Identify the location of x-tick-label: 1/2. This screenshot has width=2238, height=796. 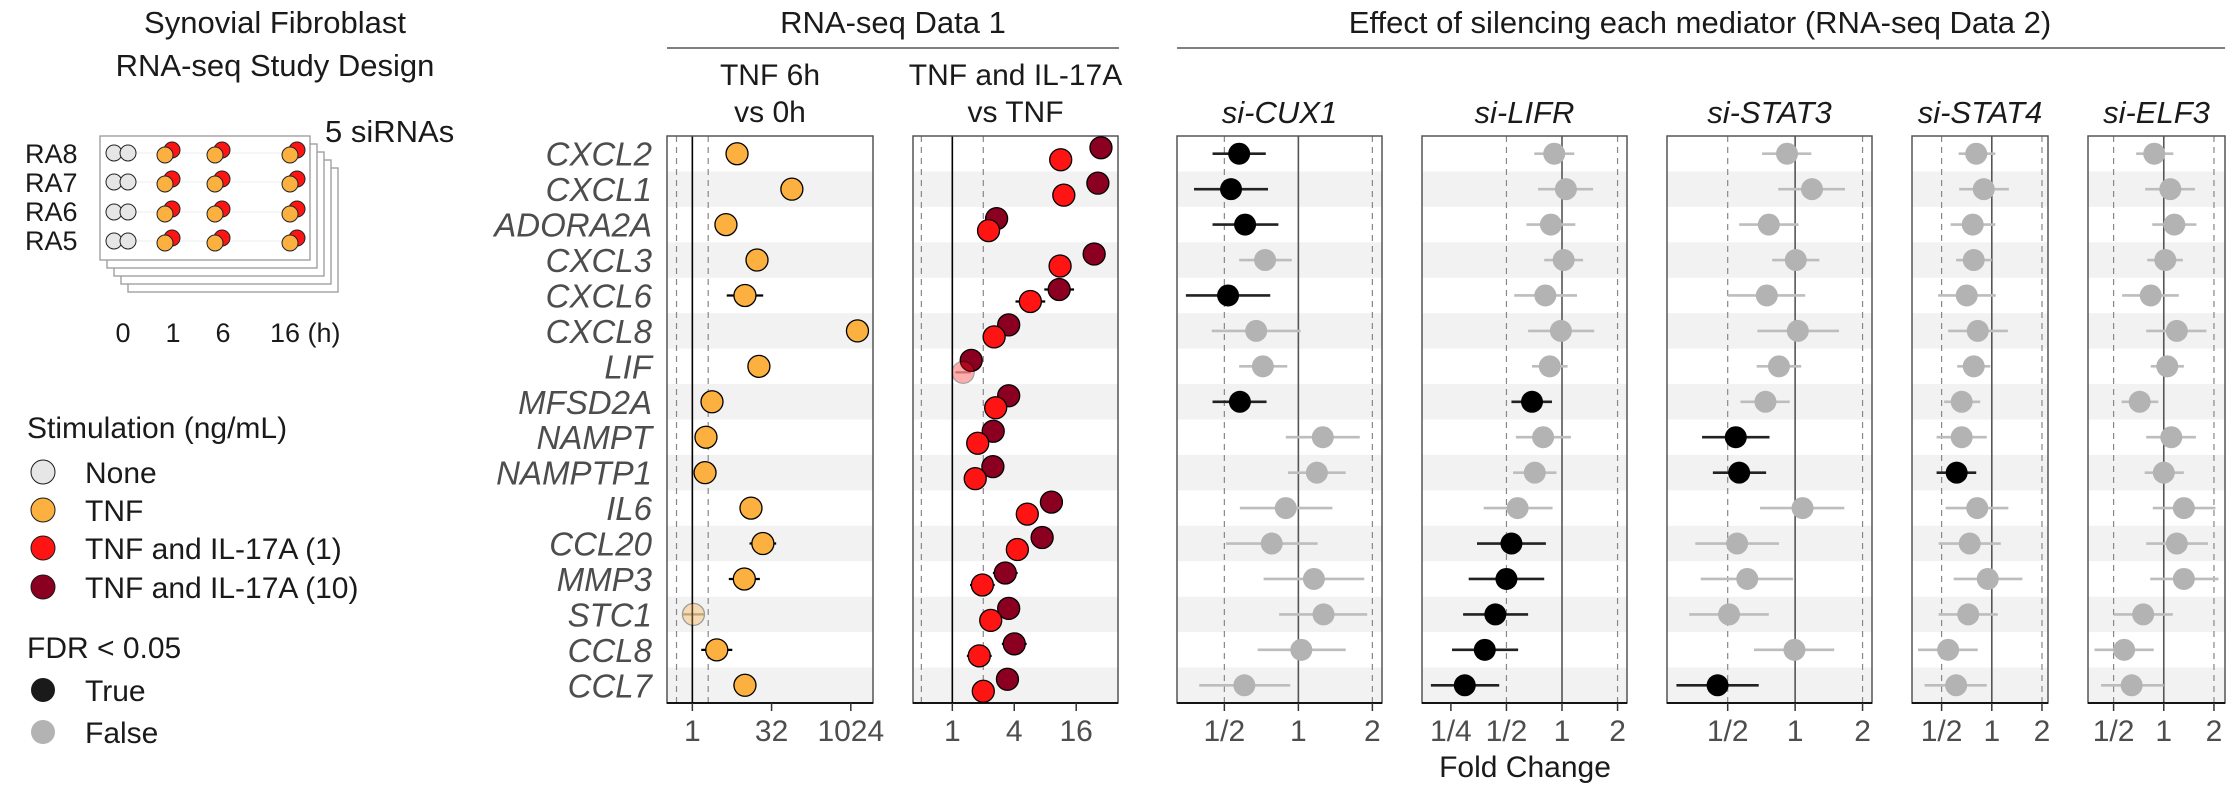
(1942, 731).